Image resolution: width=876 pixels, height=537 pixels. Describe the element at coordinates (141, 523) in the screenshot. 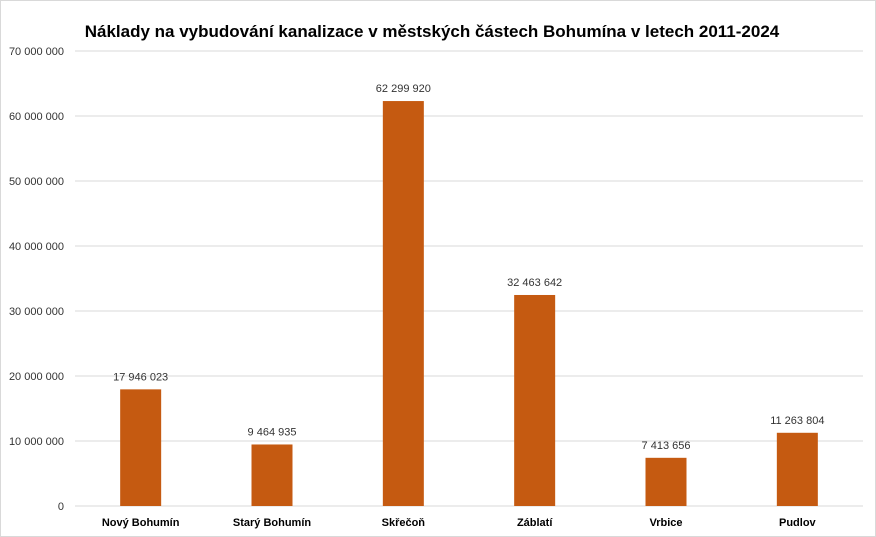

I see `category-label: Nový Bohumín` at that location.